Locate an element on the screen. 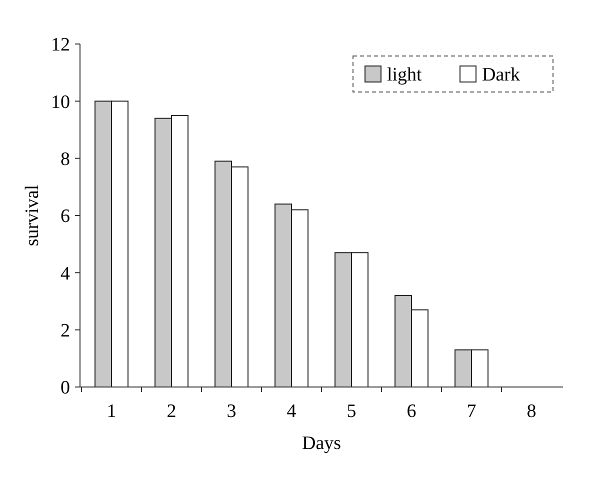  y-tick-label: 12 is located at coordinates (60, 45).